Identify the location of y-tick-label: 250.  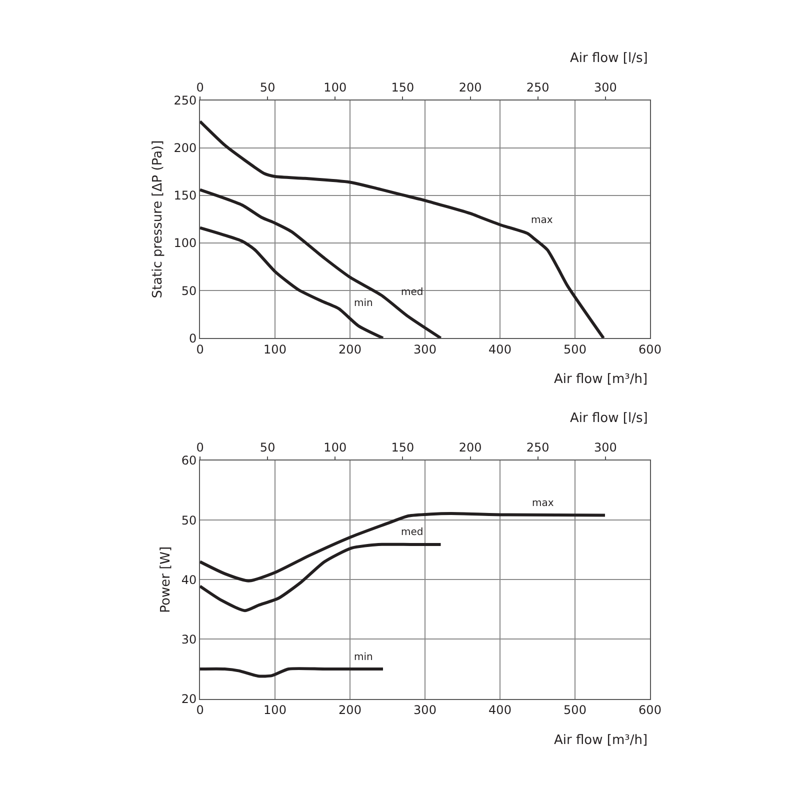
(185, 101).